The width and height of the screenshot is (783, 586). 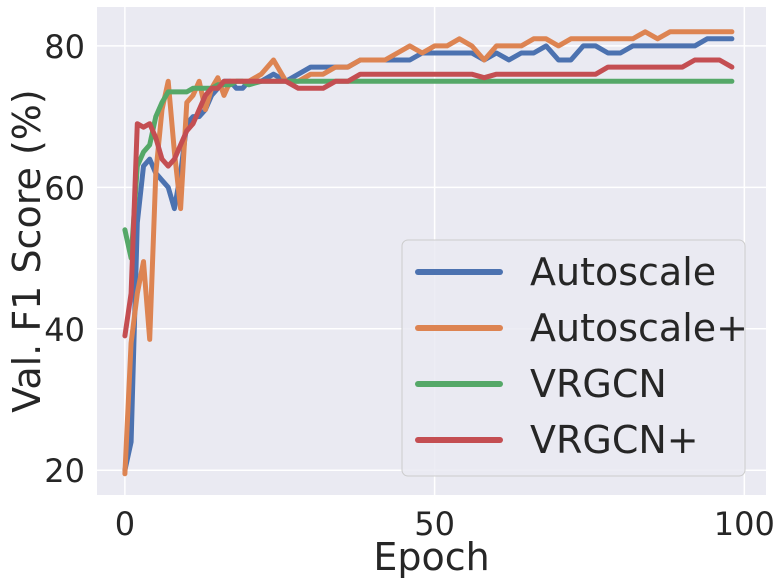 What do you see at coordinates (744, 524) in the screenshot?
I see `x-tick-label: 100` at bounding box center [744, 524].